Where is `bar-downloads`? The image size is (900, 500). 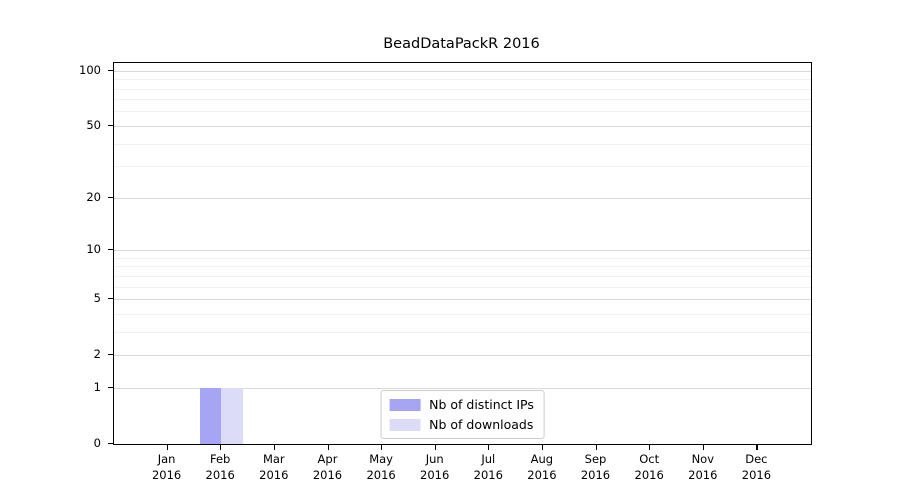
bar-downloads is located at coordinates (232, 415).